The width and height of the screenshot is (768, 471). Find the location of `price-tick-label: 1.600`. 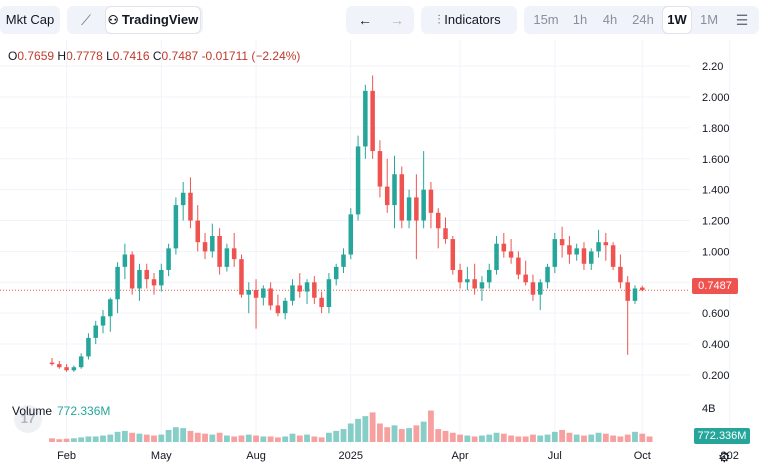

price-tick-label: 1.600 is located at coordinates (716, 160).